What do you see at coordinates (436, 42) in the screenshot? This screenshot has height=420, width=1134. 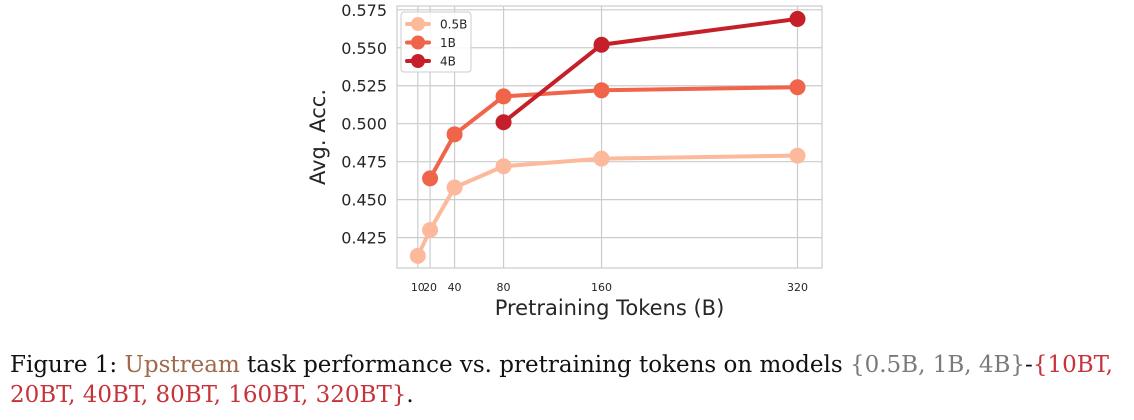 I see `legend: 0.5B 1B 4B` at bounding box center [436, 42].